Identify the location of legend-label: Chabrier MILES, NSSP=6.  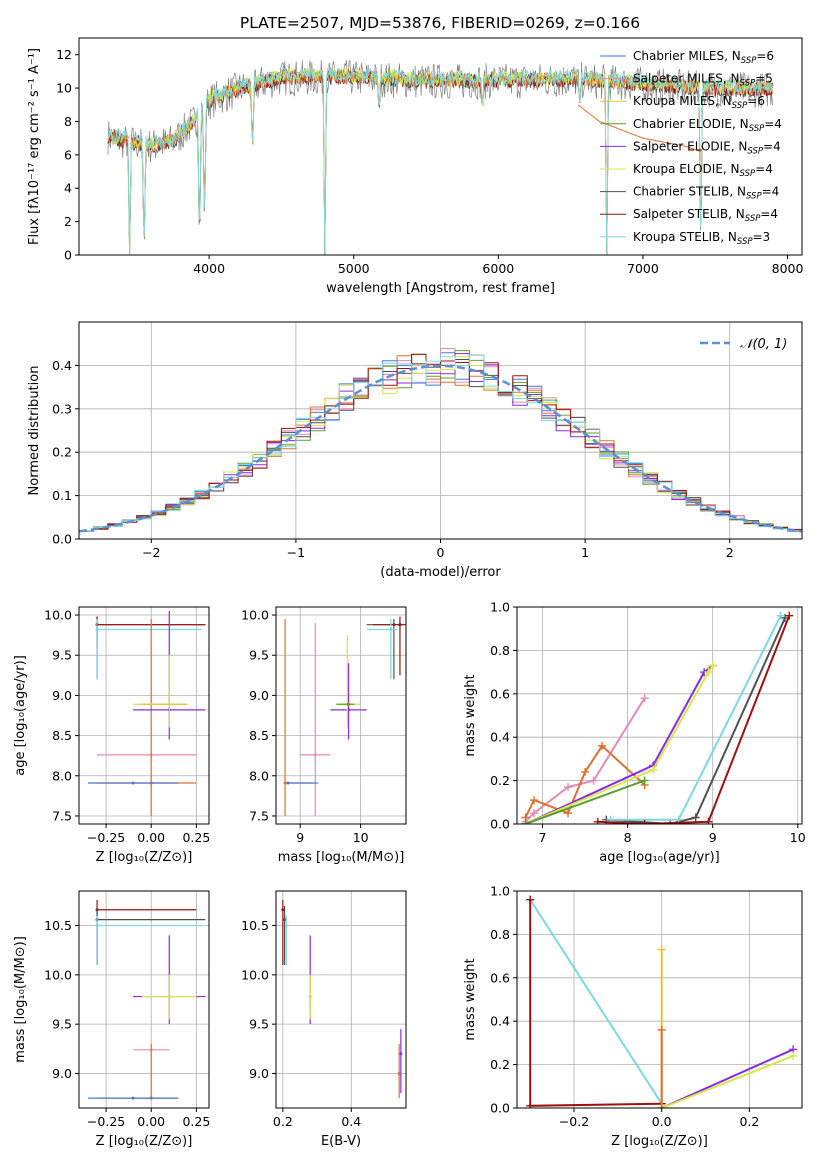
(703, 57).